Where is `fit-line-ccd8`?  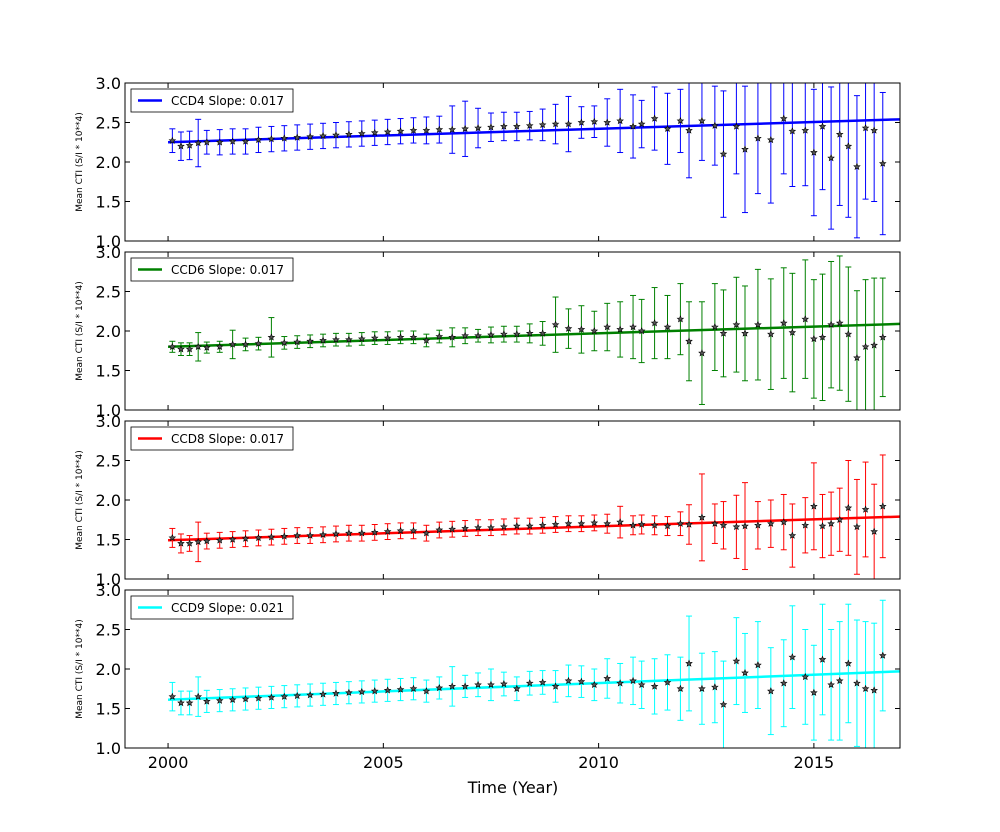
fit-line-ccd8 is located at coordinates (534, 528).